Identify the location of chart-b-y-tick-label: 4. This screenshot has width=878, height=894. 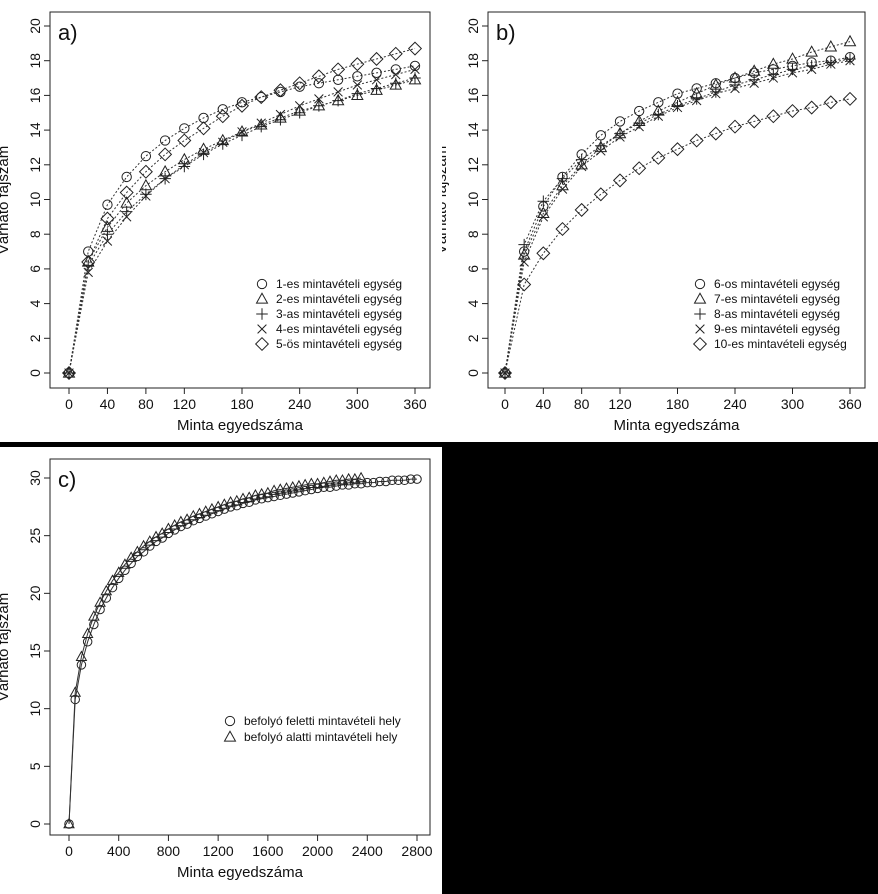
(473, 303).